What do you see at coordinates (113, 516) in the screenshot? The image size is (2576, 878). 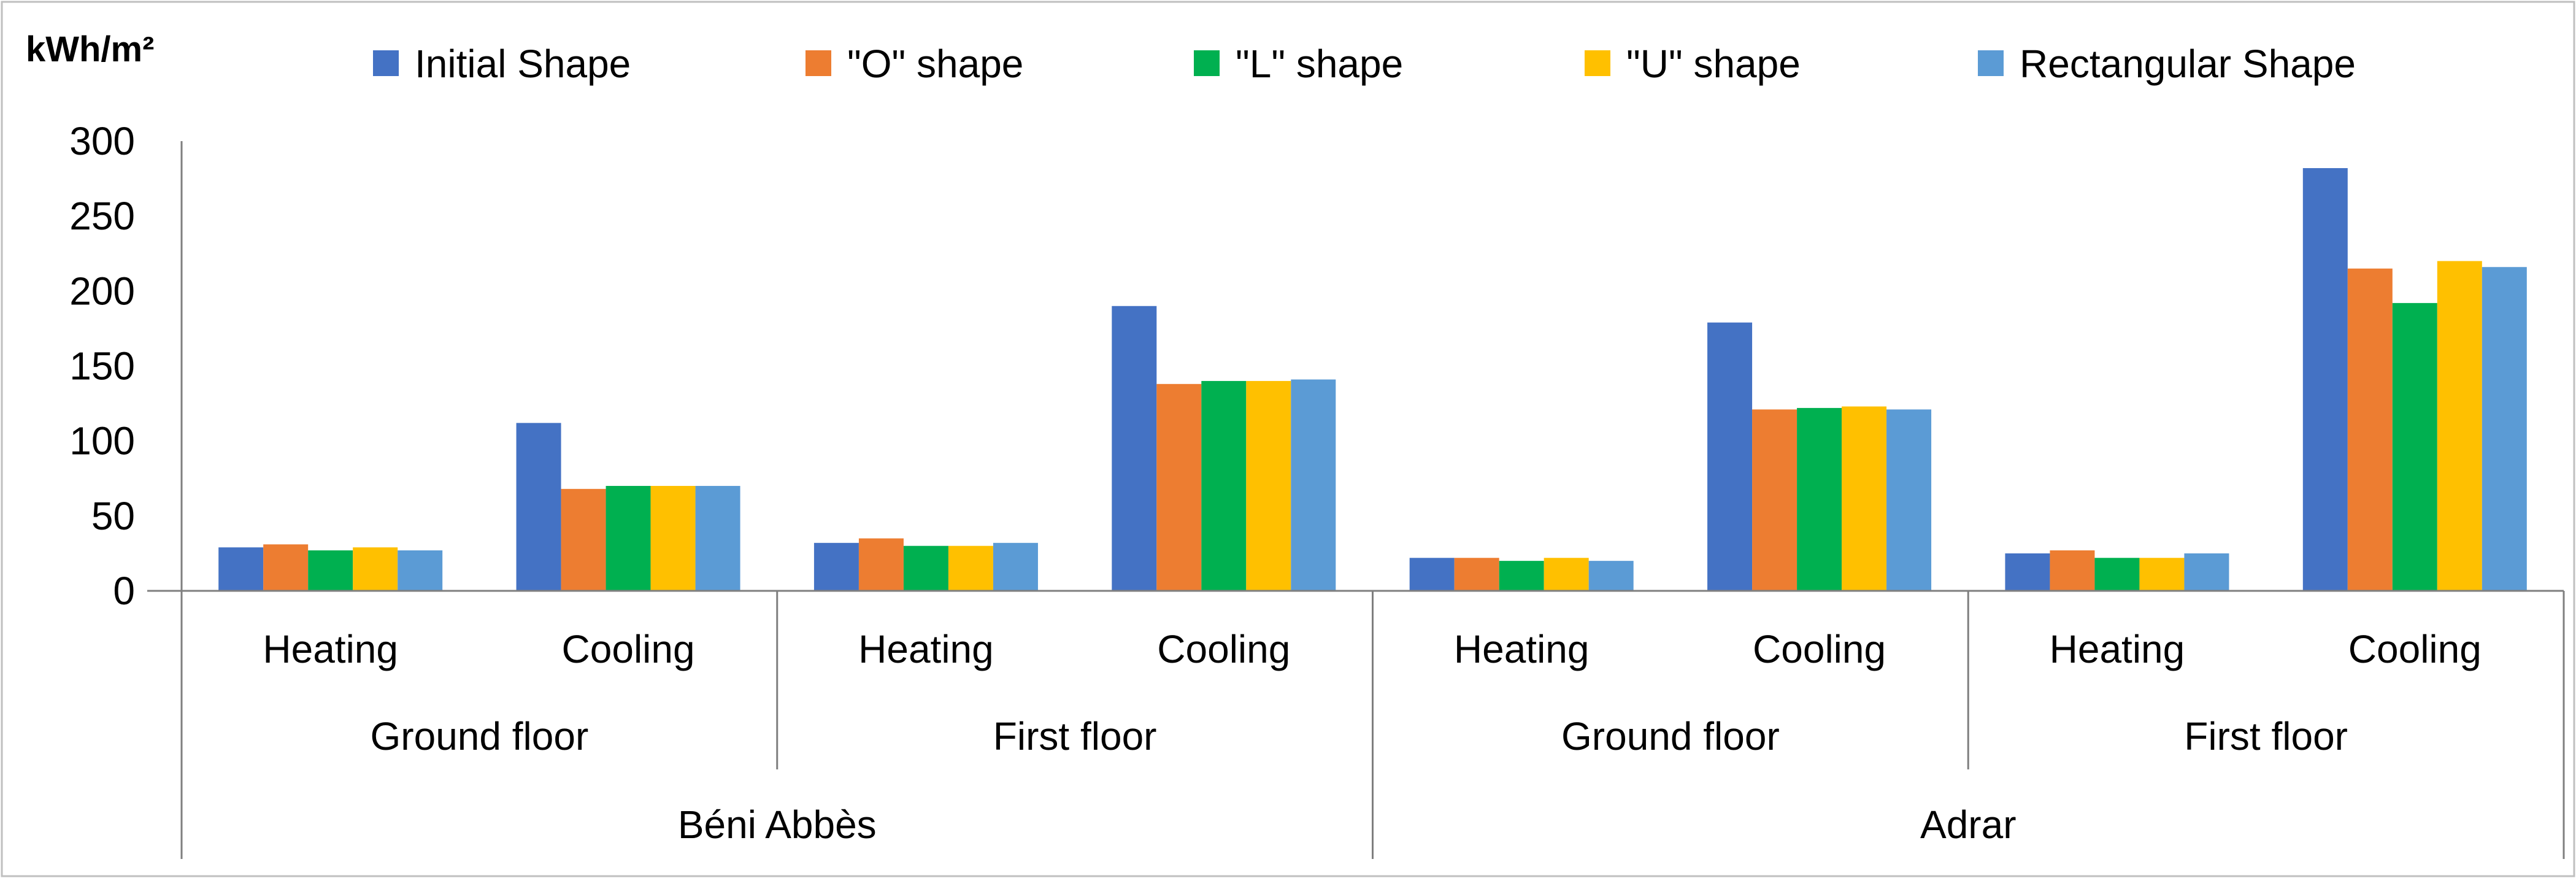 I see `y-tick-label: 50` at bounding box center [113, 516].